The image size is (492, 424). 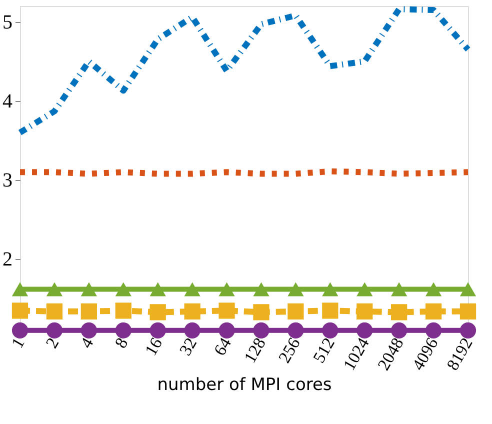 What do you see at coordinates (7, 259) in the screenshot?
I see `y-tick-label: 2` at bounding box center [7, 259].